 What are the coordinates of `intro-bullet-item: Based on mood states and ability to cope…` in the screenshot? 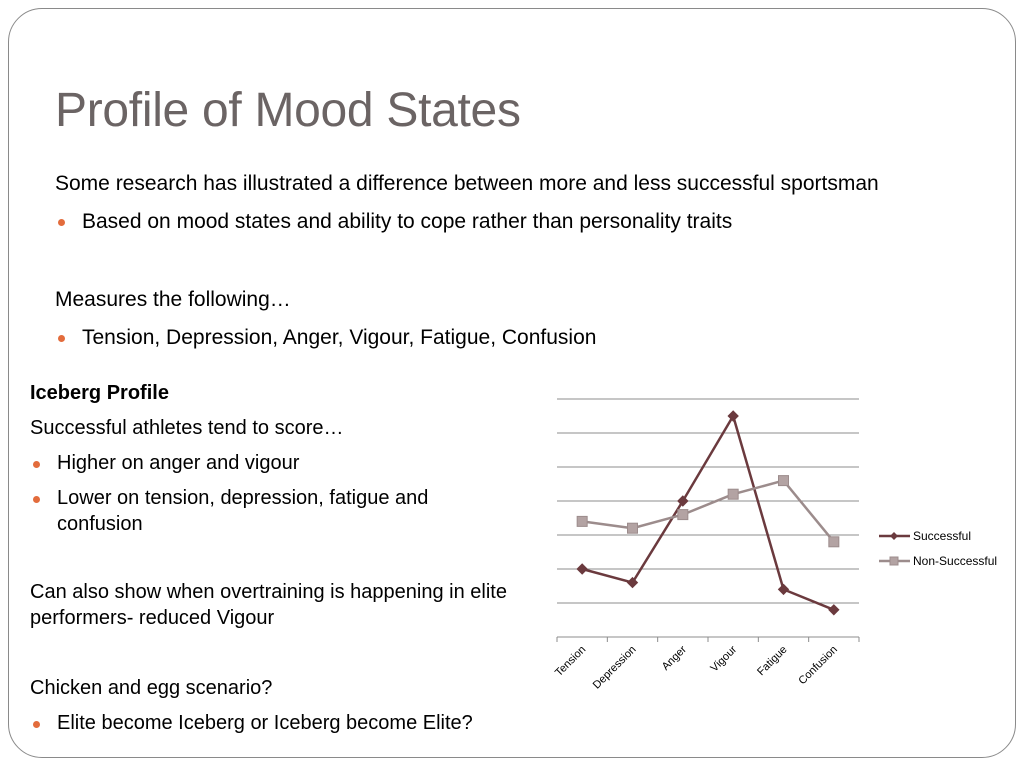 It's located at (520, 222).